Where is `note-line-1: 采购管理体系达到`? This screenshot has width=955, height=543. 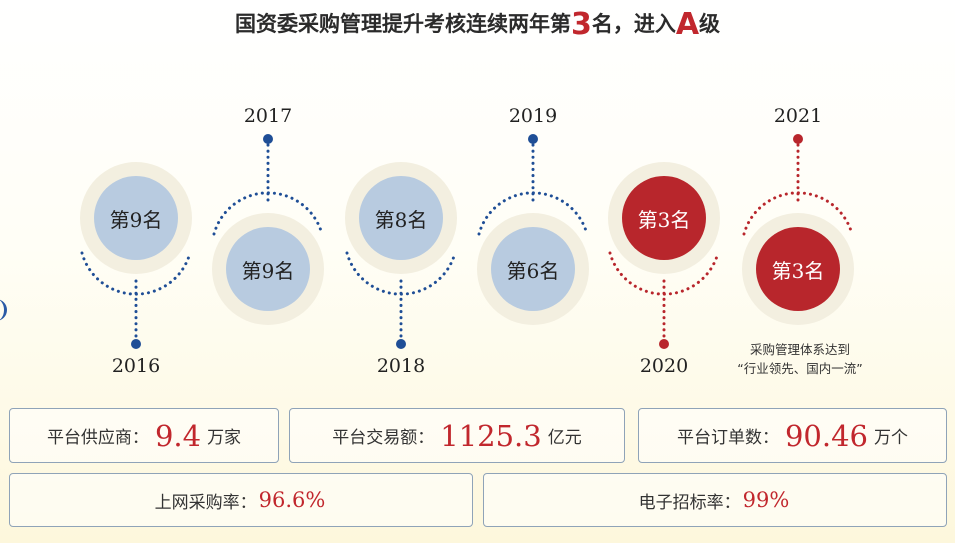 note-line-1: 采购管理体系达到 is located at coordinates (799, 349).